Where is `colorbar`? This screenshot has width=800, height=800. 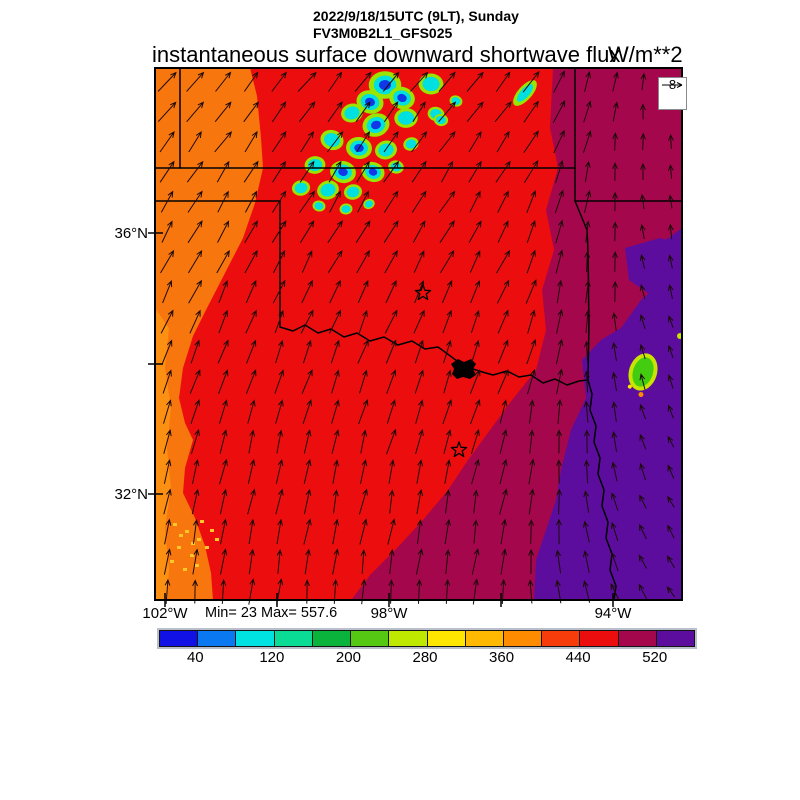 colorbar is located at coordinates (427, 638).